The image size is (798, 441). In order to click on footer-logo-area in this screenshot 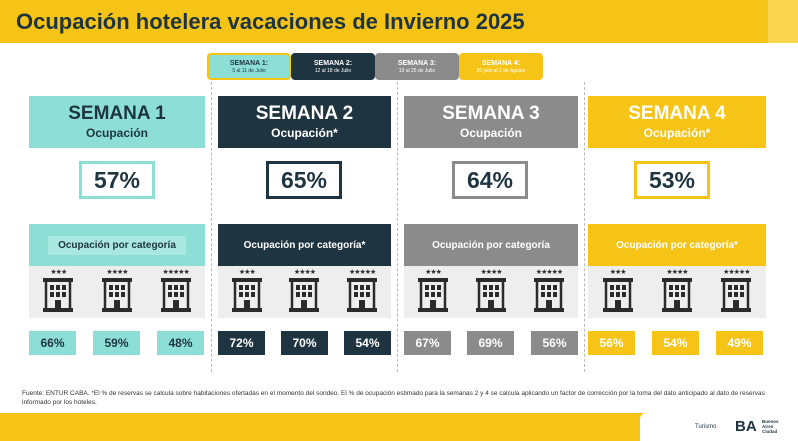, I will do `click(719, 427)`.